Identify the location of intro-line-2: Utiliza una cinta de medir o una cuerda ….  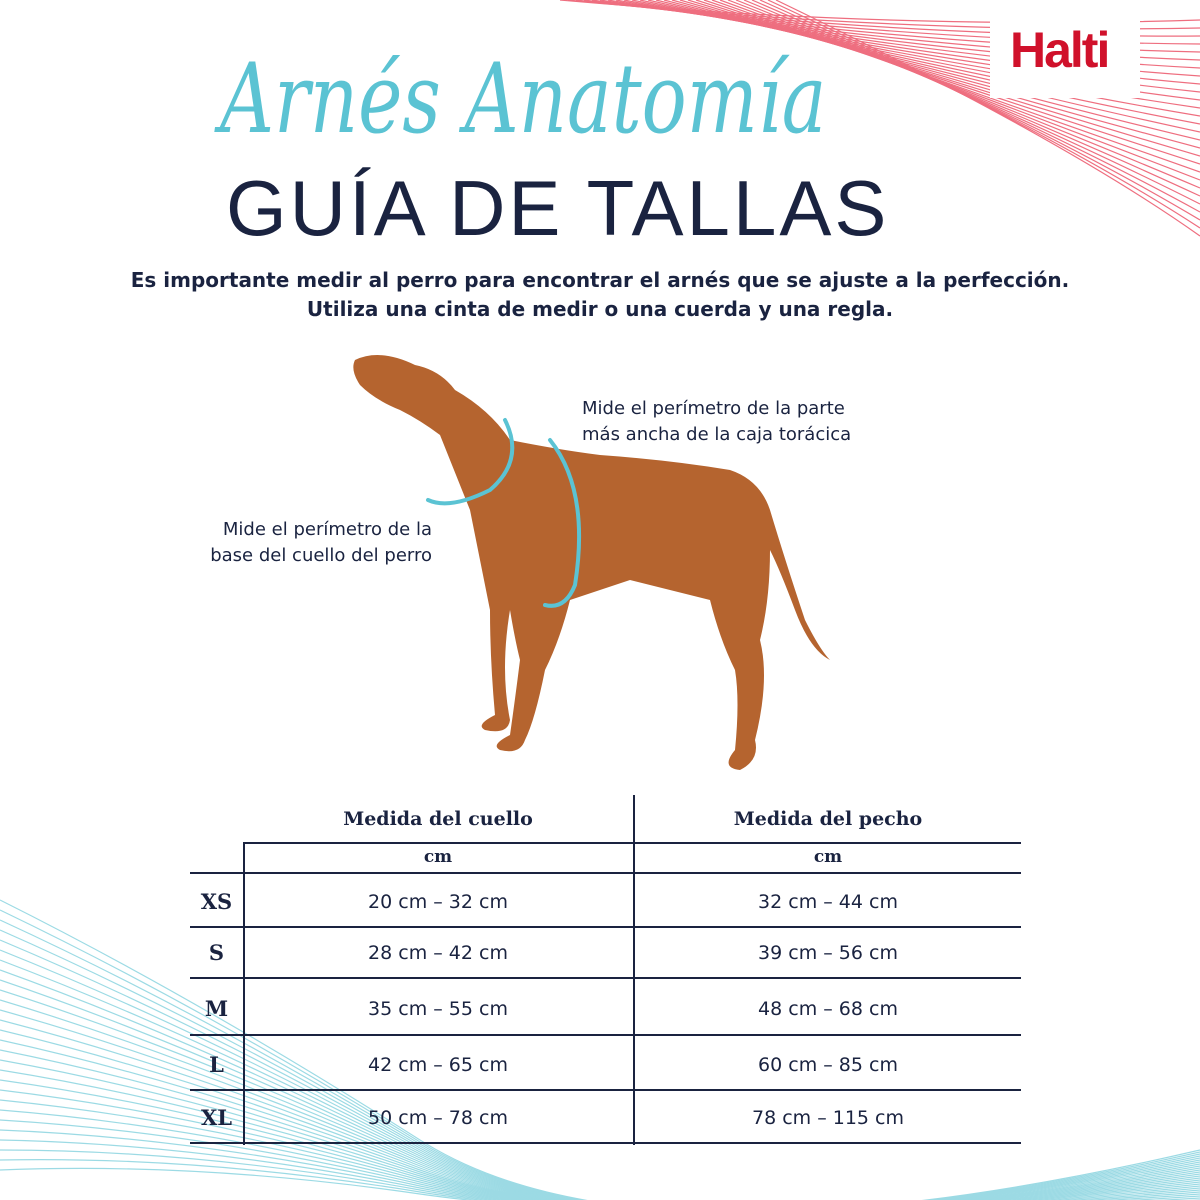
(600, 309).